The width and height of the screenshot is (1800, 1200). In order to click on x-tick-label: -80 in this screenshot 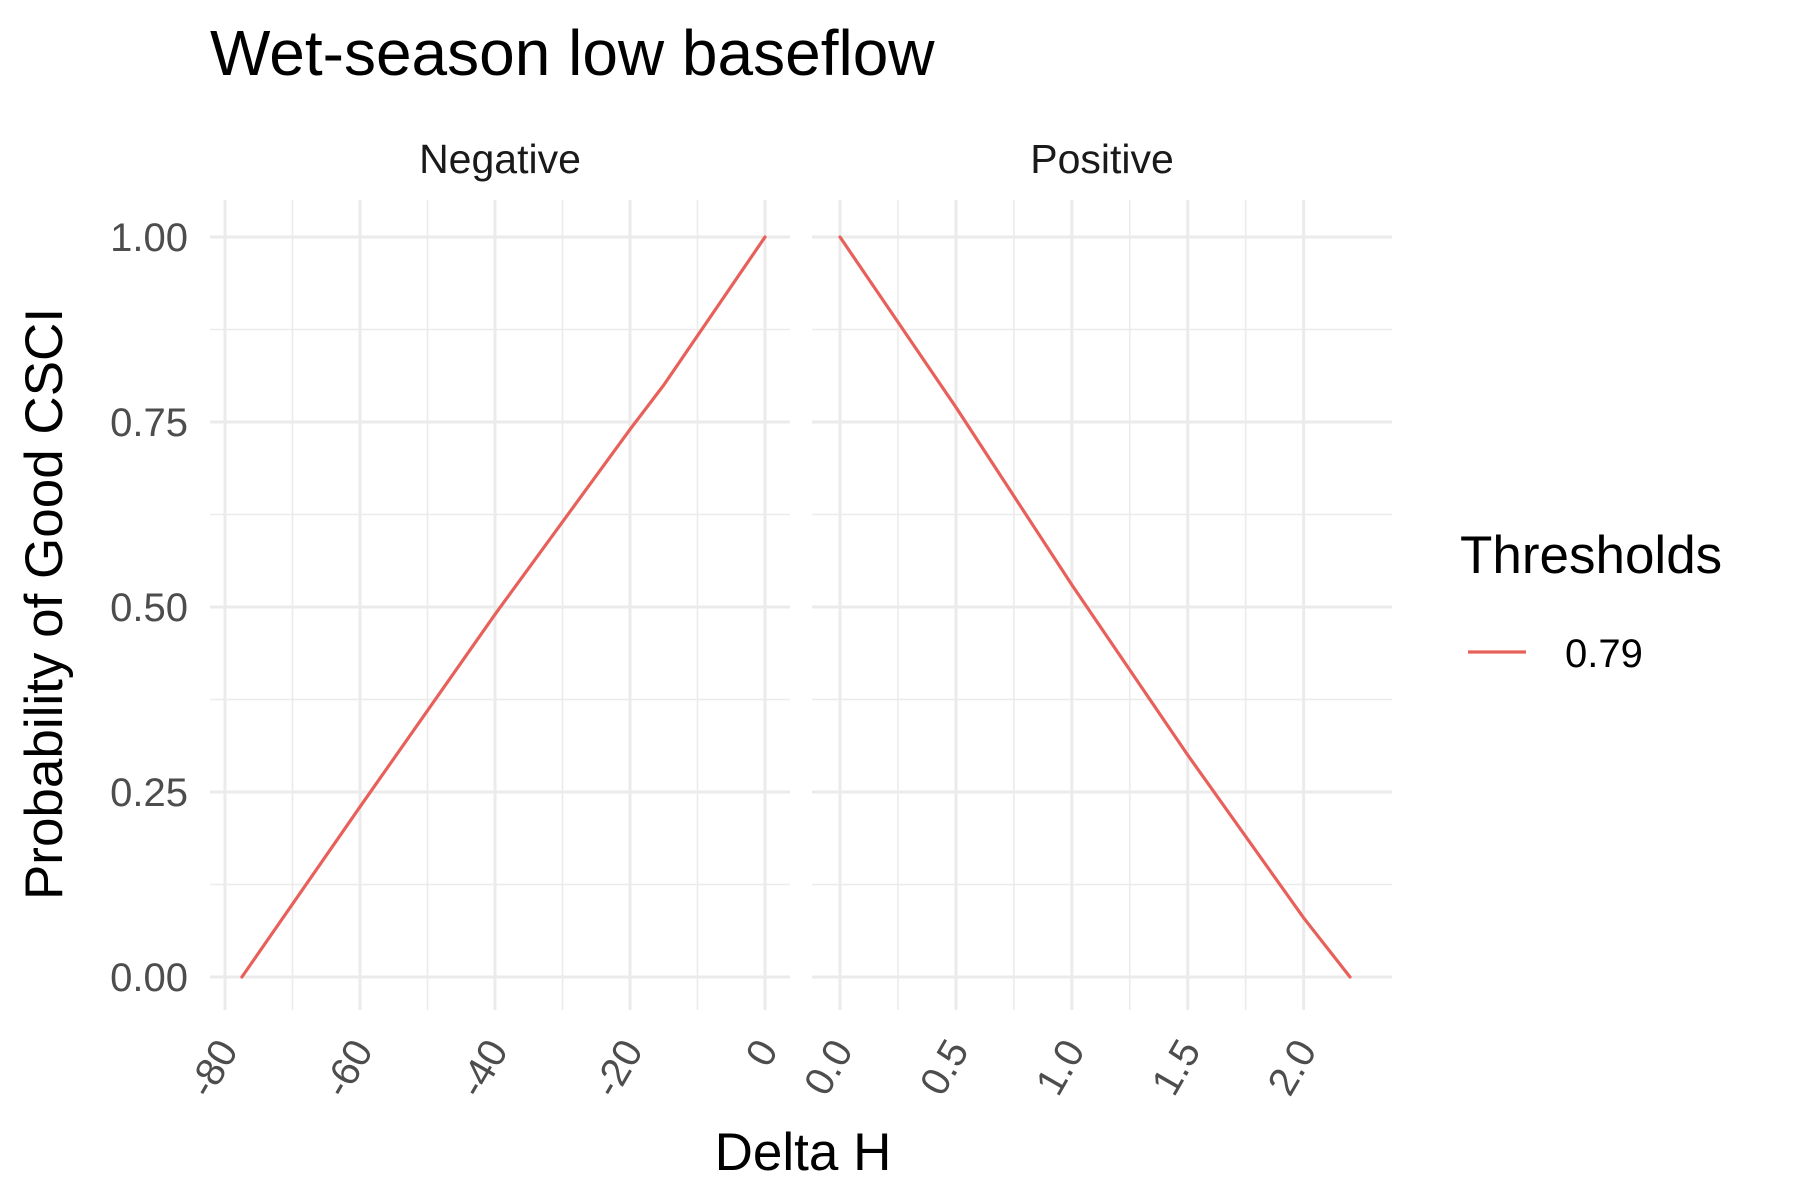, I will do `click(213, 1069)`.